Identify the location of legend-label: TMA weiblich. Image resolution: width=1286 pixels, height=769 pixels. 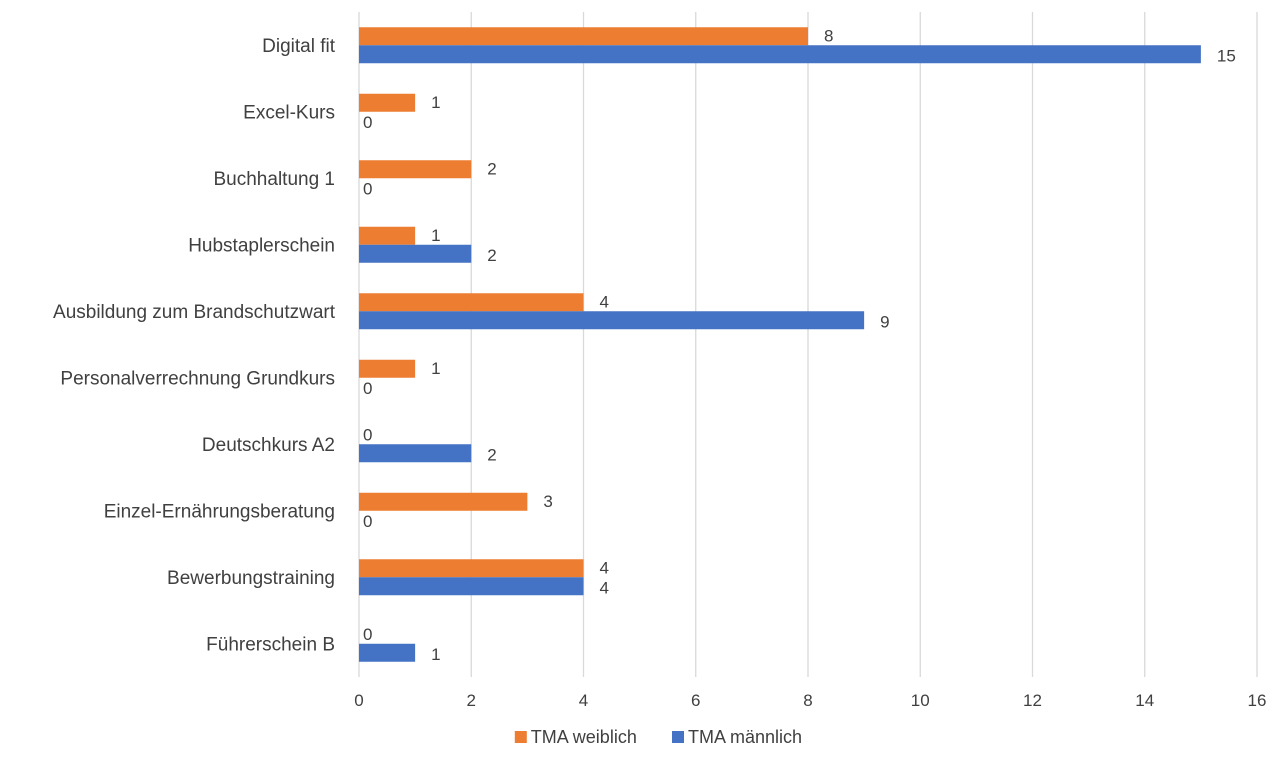
(584, 737).